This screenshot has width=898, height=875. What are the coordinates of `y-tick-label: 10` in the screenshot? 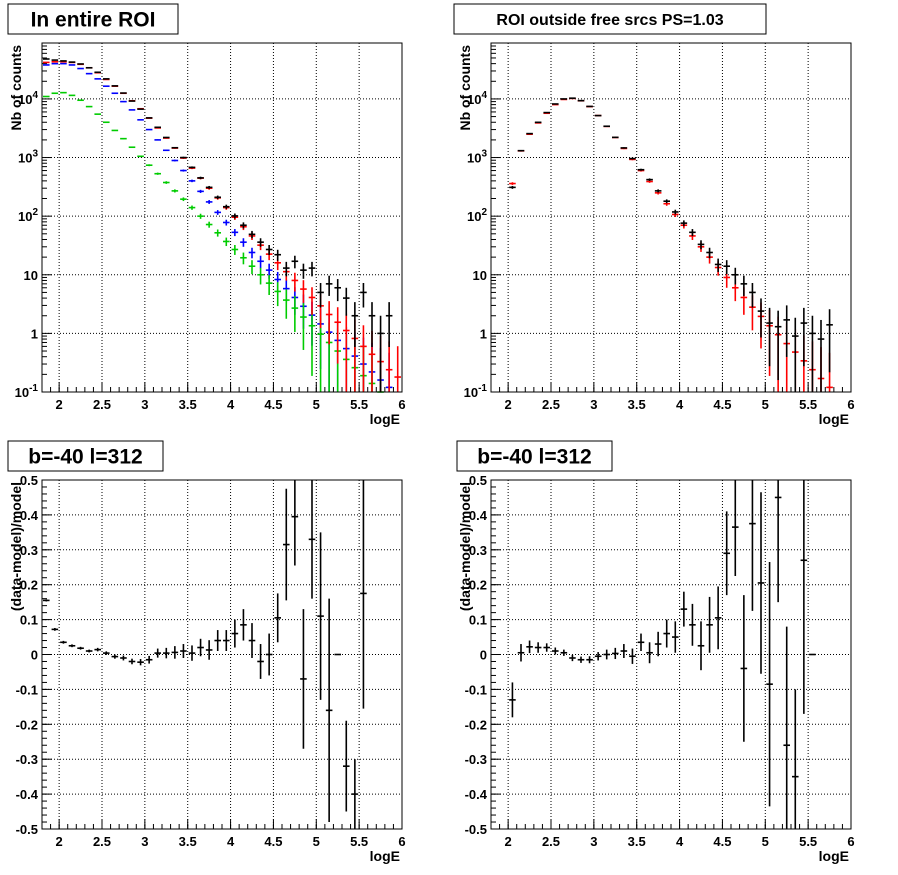 It's located at (31, 275).